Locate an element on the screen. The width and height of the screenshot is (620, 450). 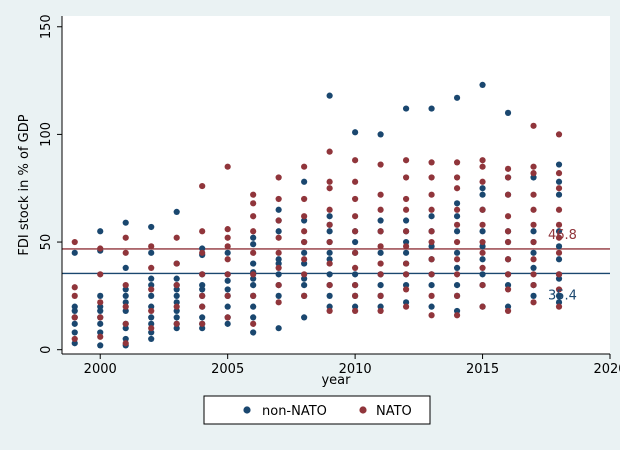
reference-label-46.8: 46.8 is located at coordinates (562, 235).